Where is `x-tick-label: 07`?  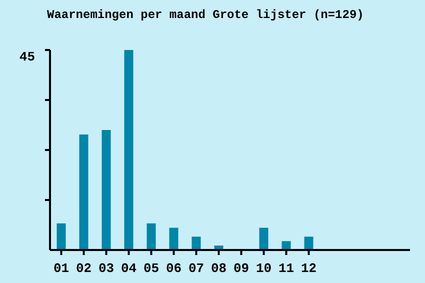
x-tick-label: 07 is located at coordinates (196, 268).